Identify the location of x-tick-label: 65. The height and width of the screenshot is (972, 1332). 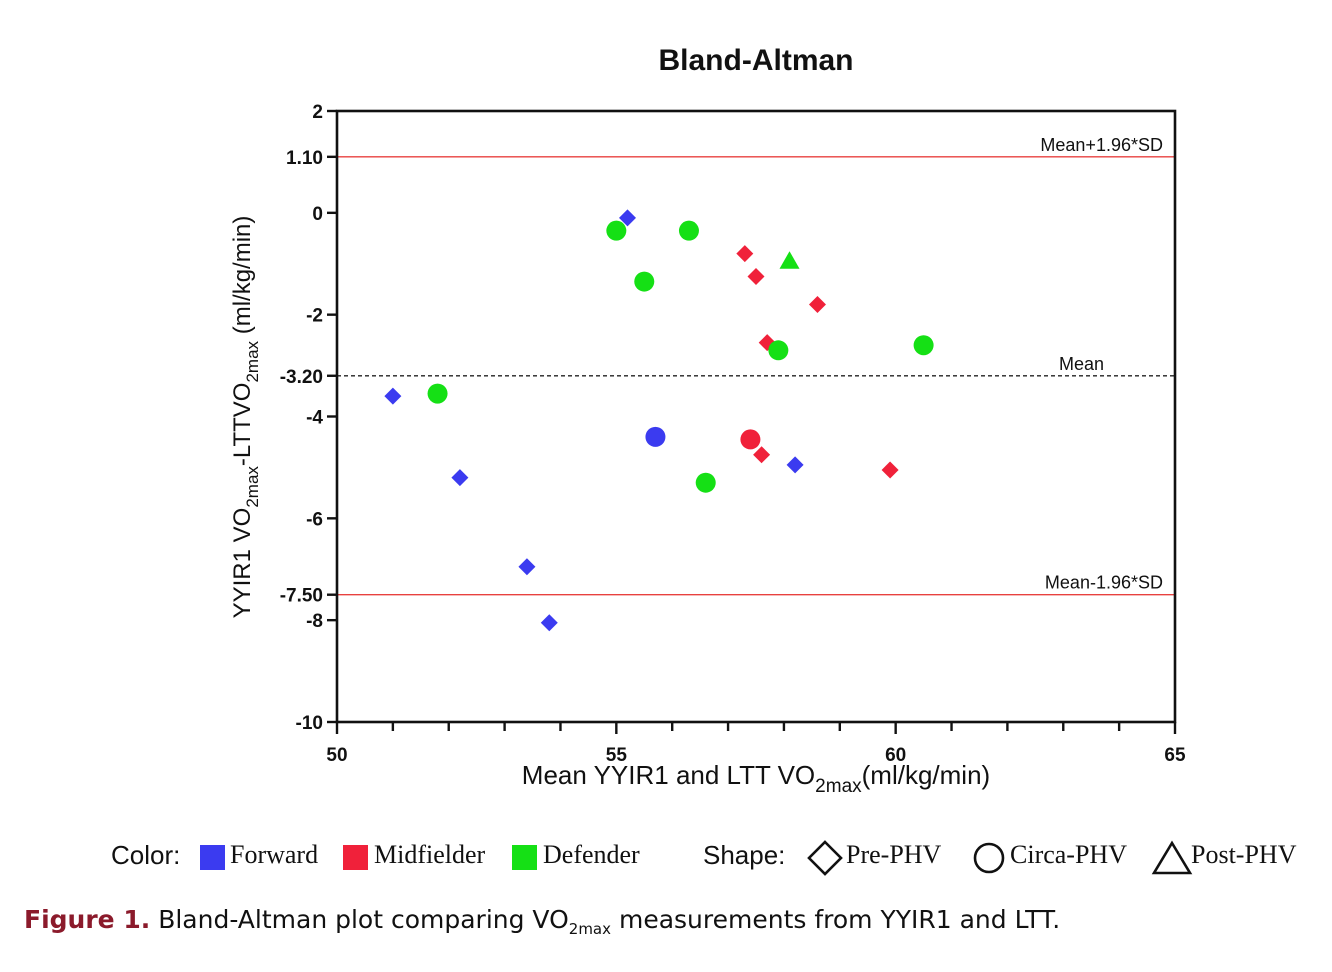
(1175, 755).